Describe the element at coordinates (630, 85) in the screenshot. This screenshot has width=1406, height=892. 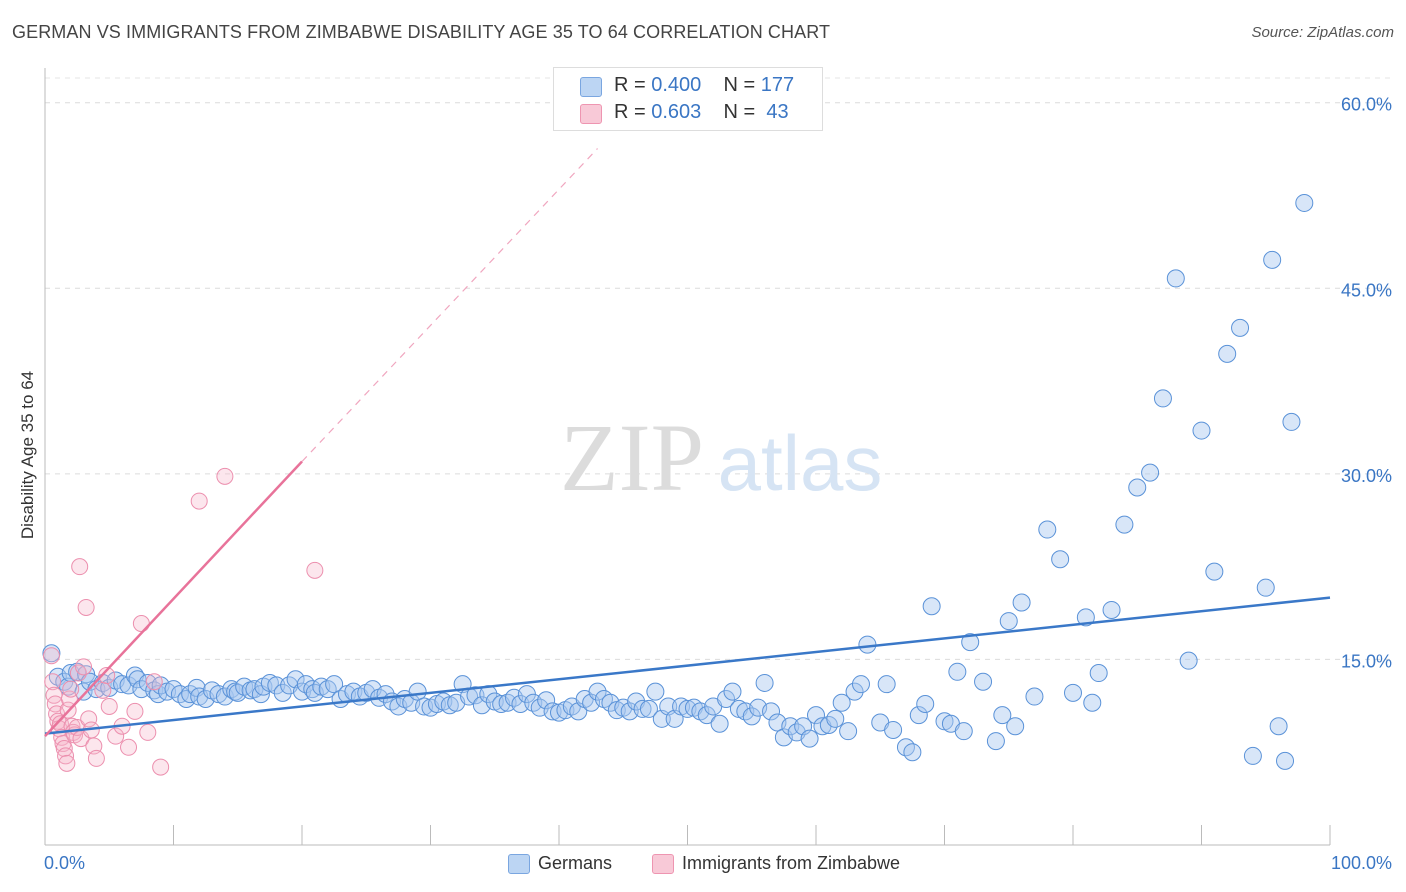
I see `legend-r-label: R =` at that location.